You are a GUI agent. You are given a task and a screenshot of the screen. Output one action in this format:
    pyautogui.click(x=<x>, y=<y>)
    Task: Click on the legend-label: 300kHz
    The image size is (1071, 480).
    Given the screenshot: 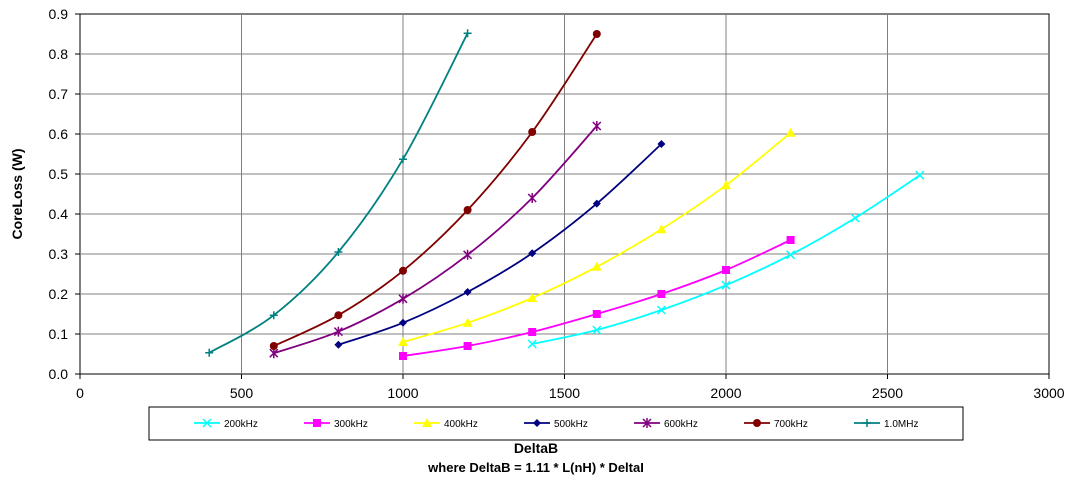 What is the action you would take?
    pyautogui.click(x=351, y=424)
    